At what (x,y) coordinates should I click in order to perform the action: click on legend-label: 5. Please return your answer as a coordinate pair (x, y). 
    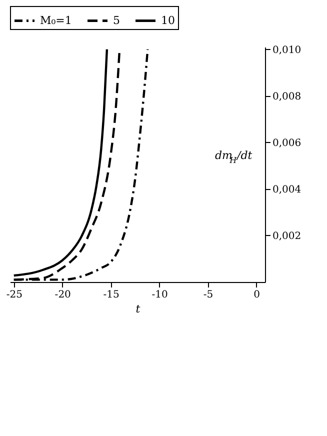
    Looking at the image, I should click on (116, 20).